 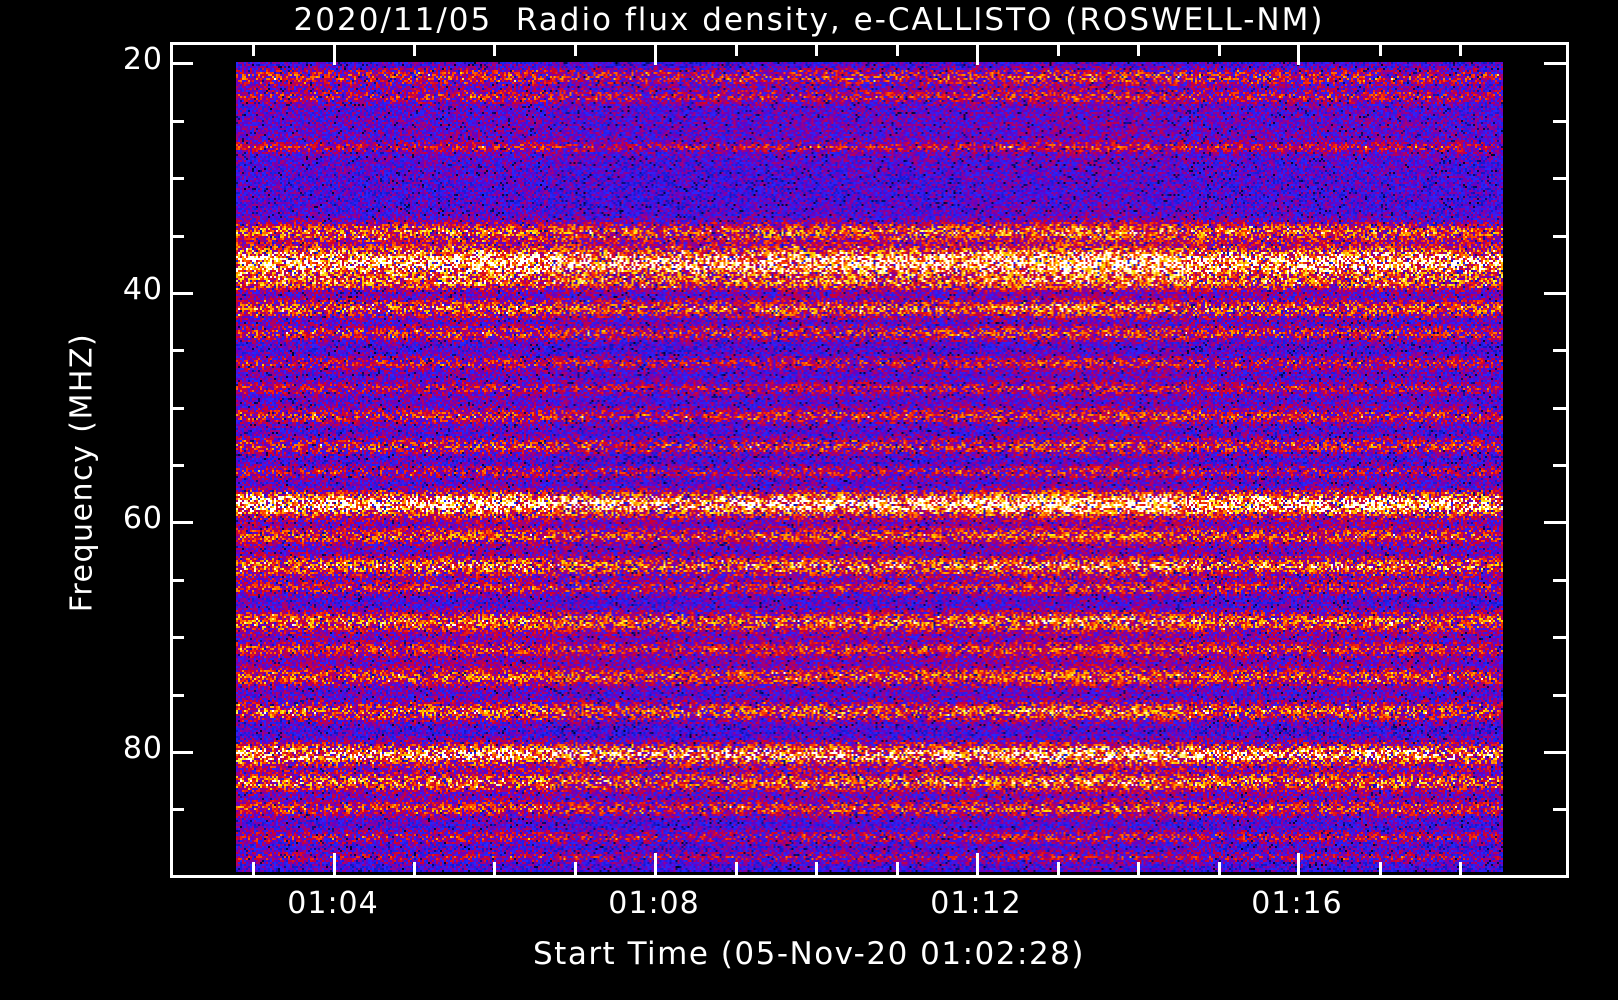 What do you see at coordinates (142, 59) in the screenshot?
I see `y-tick-label: 20` at bounding box center [142, 59].